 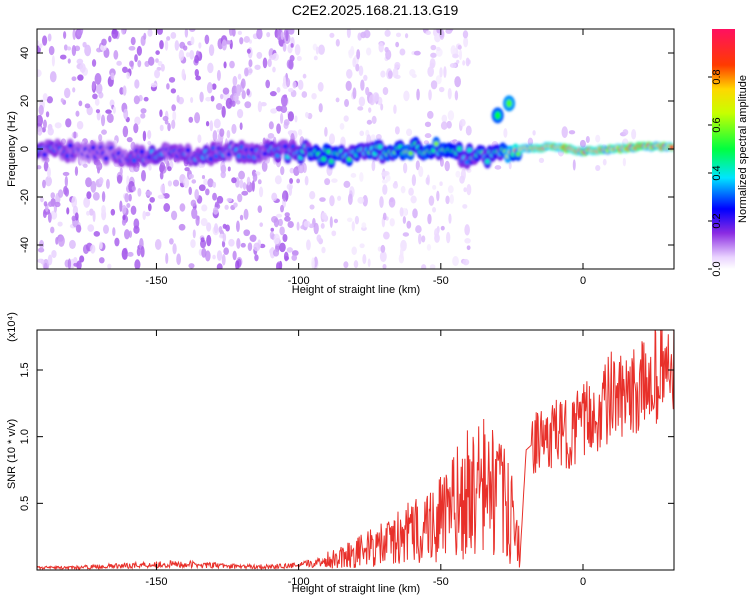 I want to click on ridge-core, so click(x=411, y=153).